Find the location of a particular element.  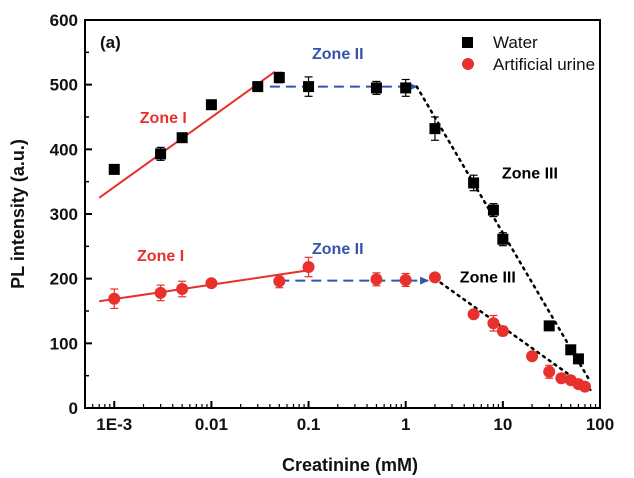

x-tick-label: 0.1 is located at coordinates (309, 424).